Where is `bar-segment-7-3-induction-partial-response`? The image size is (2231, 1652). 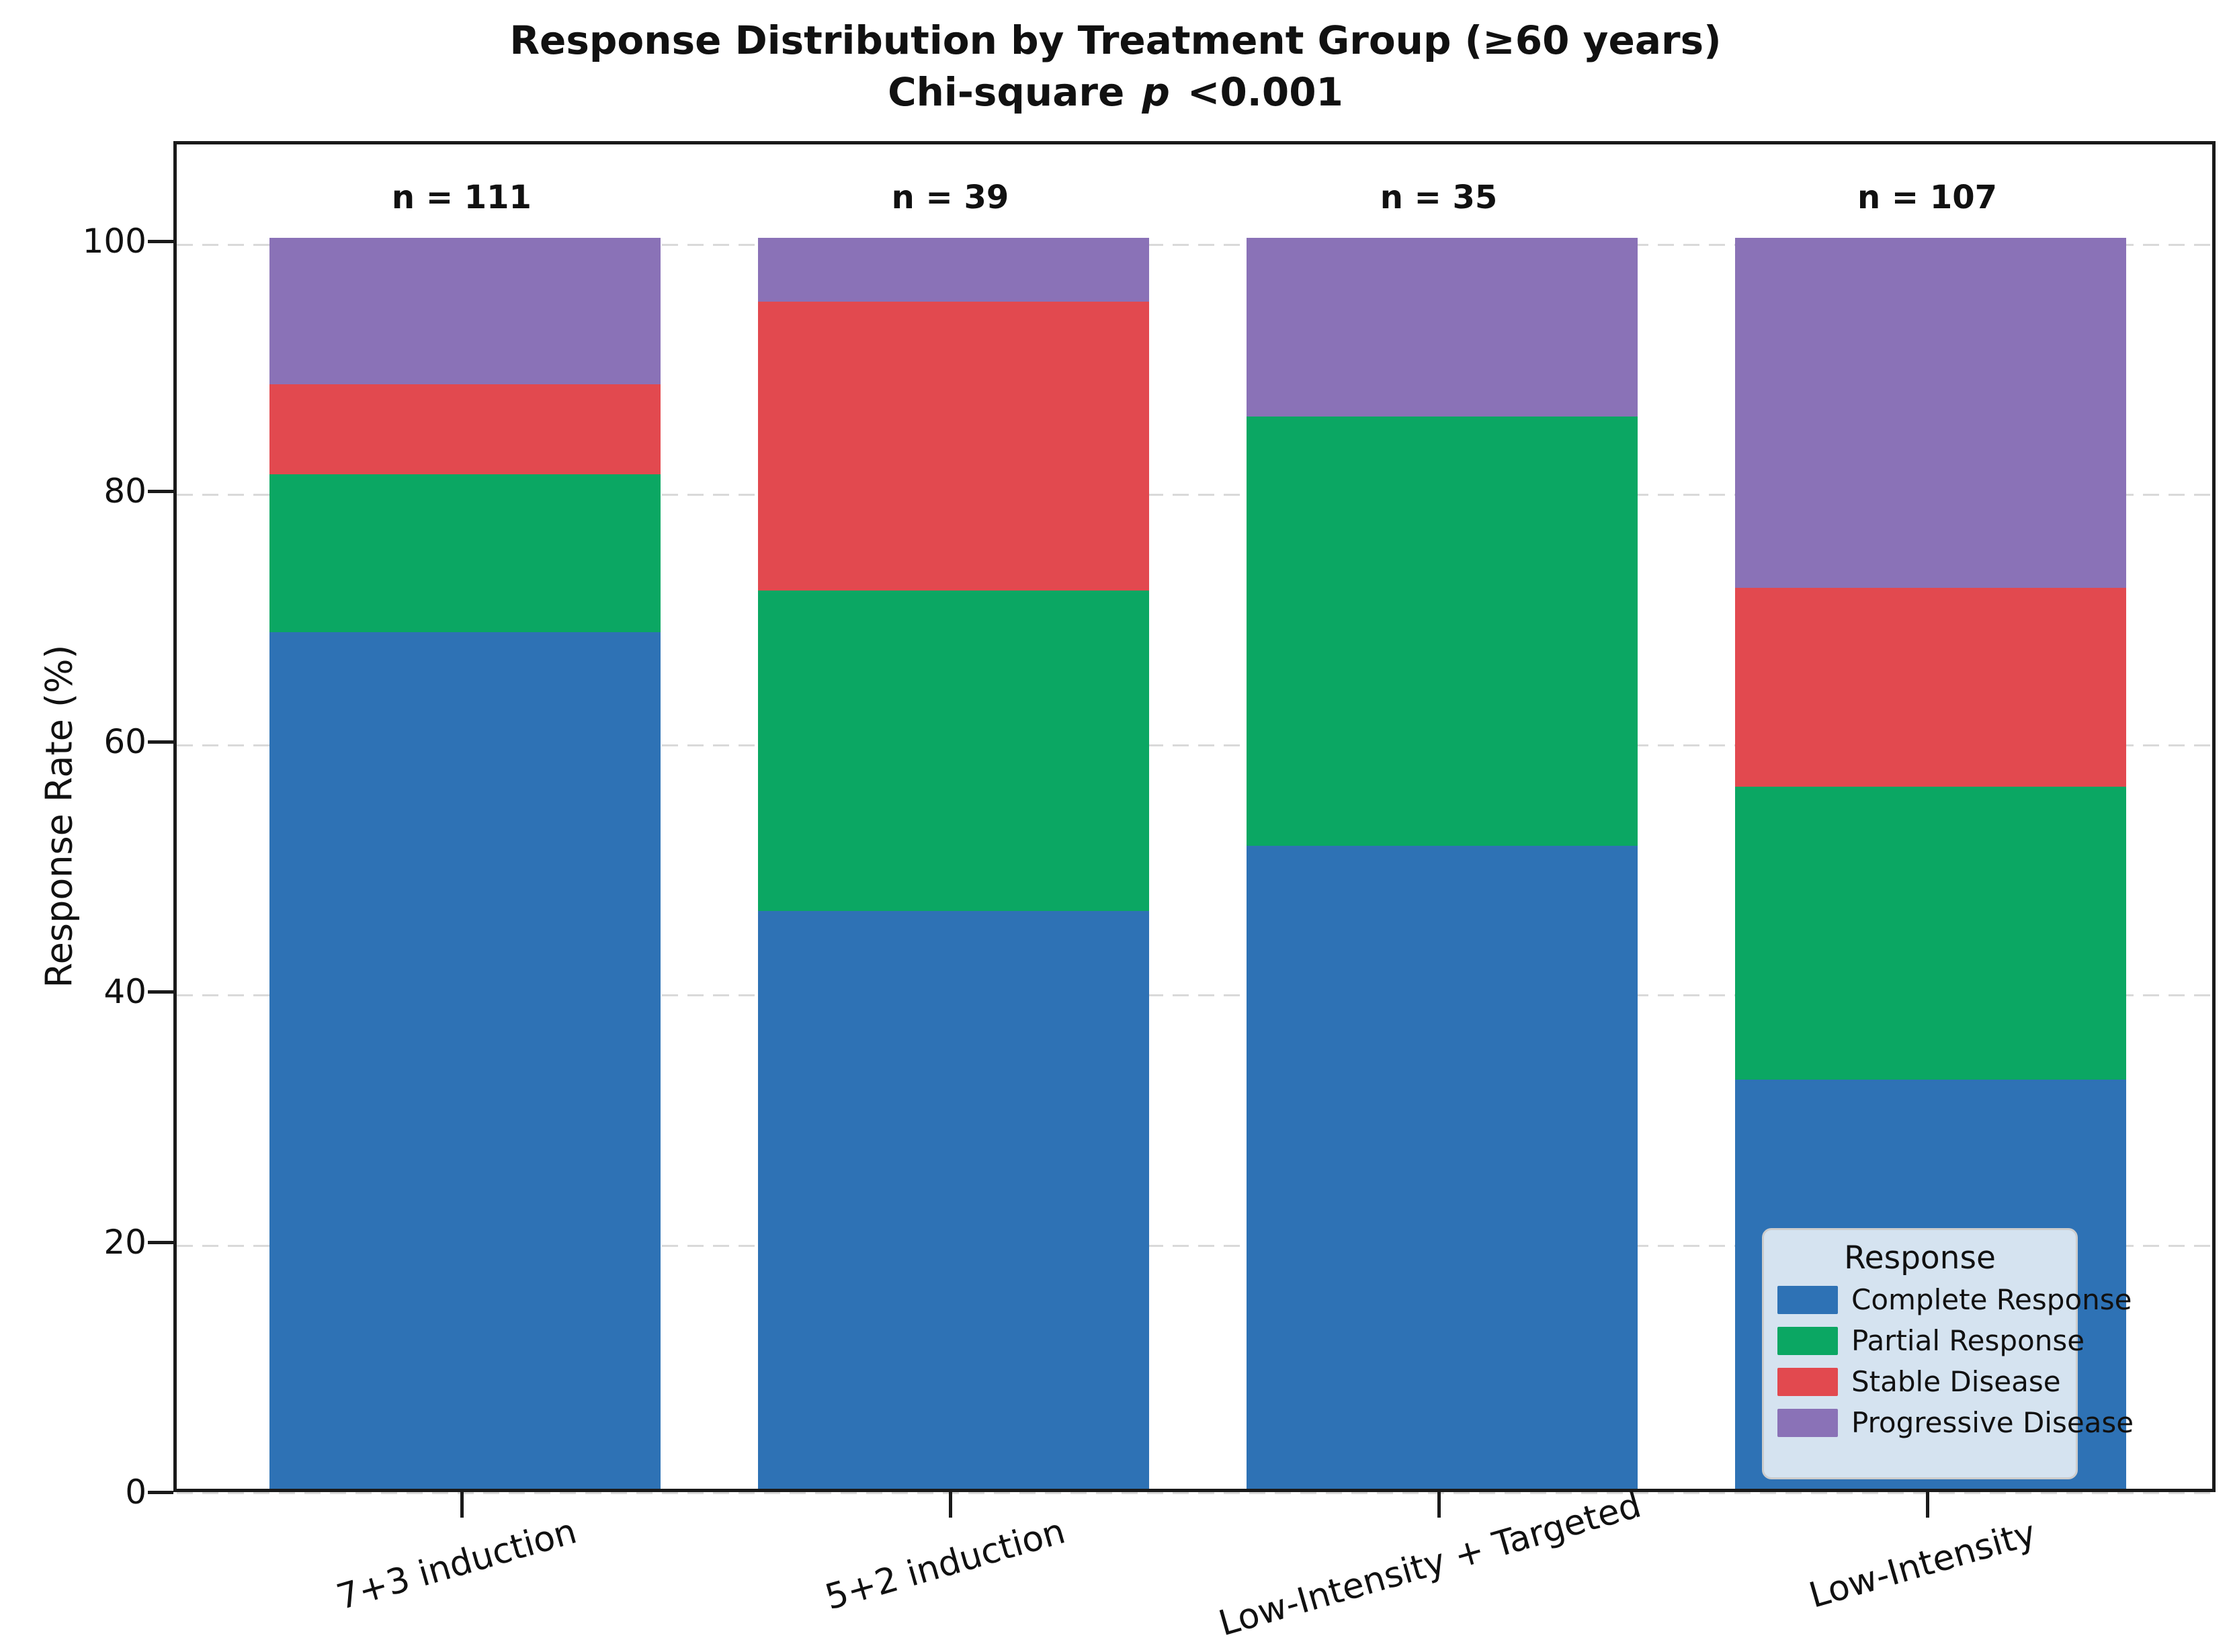 bar-segment-7-3-induction-partial-response is located at coordinates (465, 553).